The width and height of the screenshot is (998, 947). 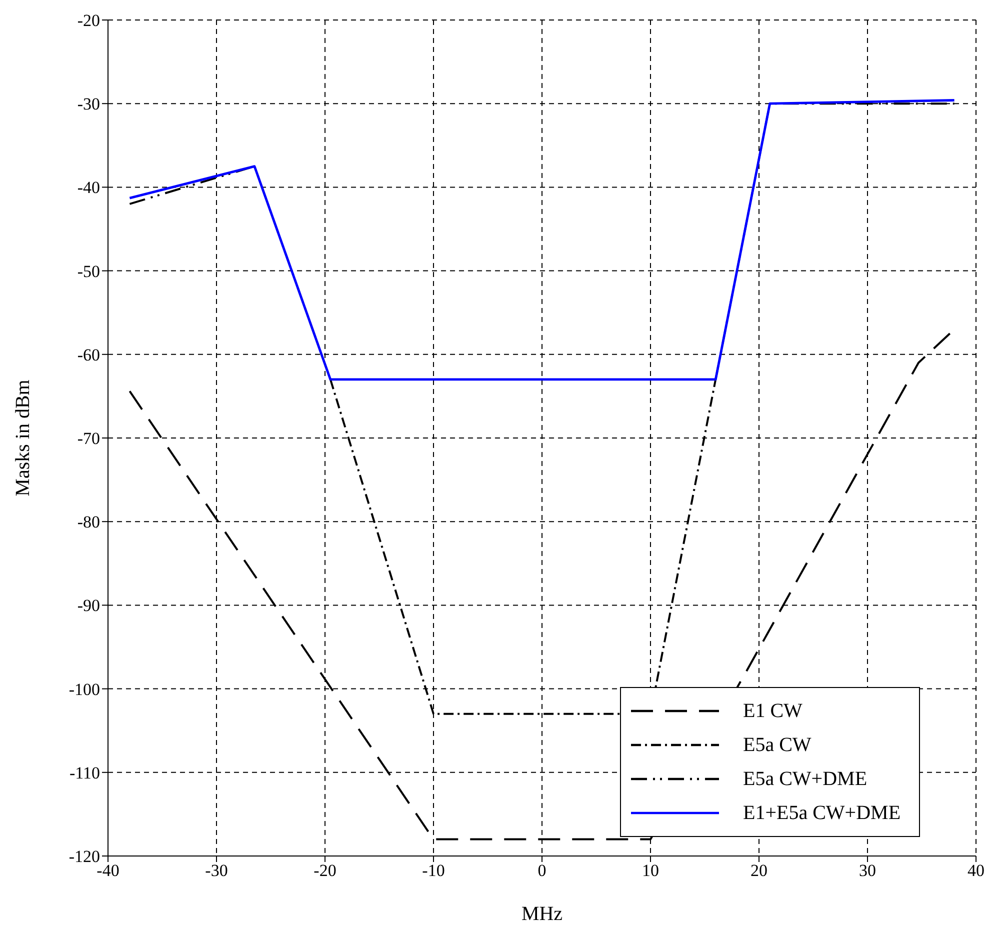 What do you see at coordinates (805, 779) in the screenshot?
I see `legend-label: E5a CW+DME` at bounding box center [805, 779].